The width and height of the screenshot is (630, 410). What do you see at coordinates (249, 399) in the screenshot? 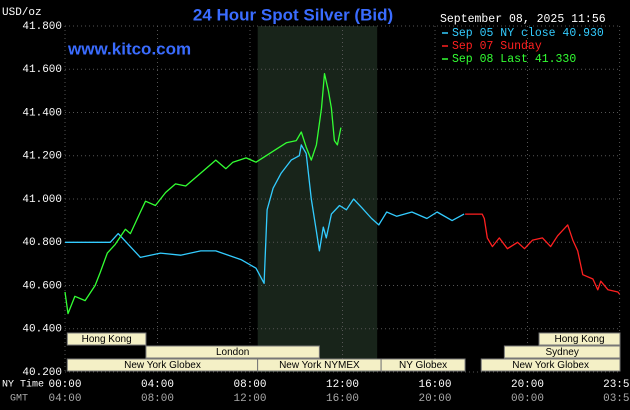
I see `x2-tick-label: 12:00` at bounding box center [249, 399].